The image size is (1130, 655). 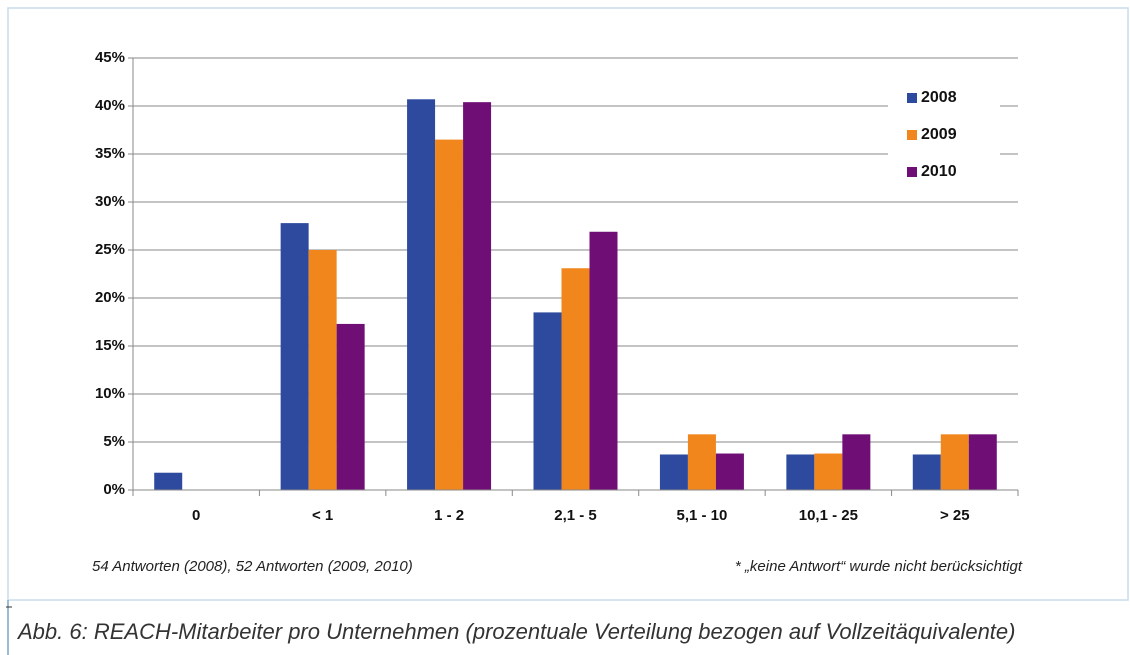 What do you see at coordinates (828, 515) in the screenshot?
I see `x-tick-label: 10,1 - 25` at bounding box center [828, 515].